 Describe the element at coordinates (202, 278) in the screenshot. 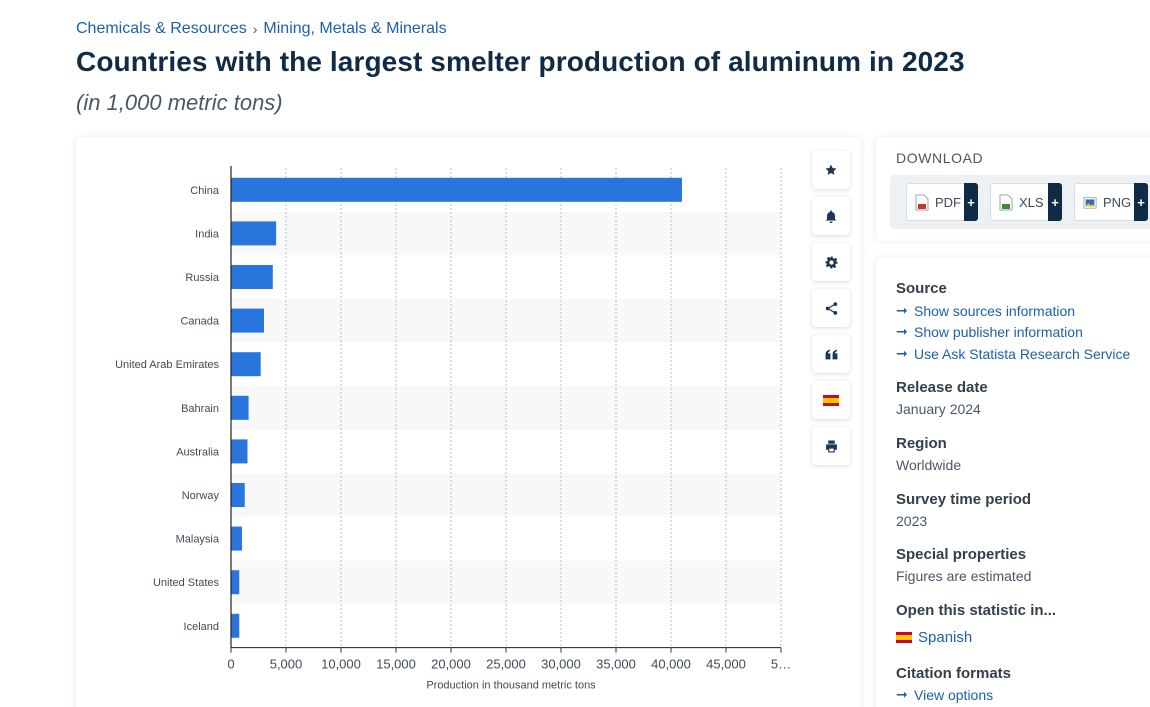

I see `category-label: Russia` at that location.